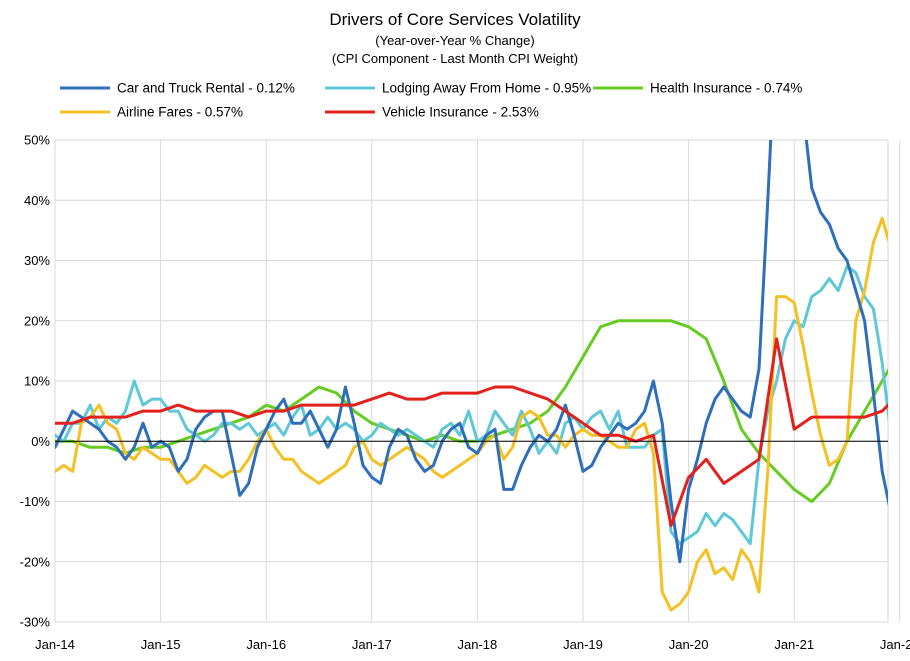  I want to click on legend-label-lodging-away-from-home: Lodging Away From Home - 0.95%, so click(486, 88).